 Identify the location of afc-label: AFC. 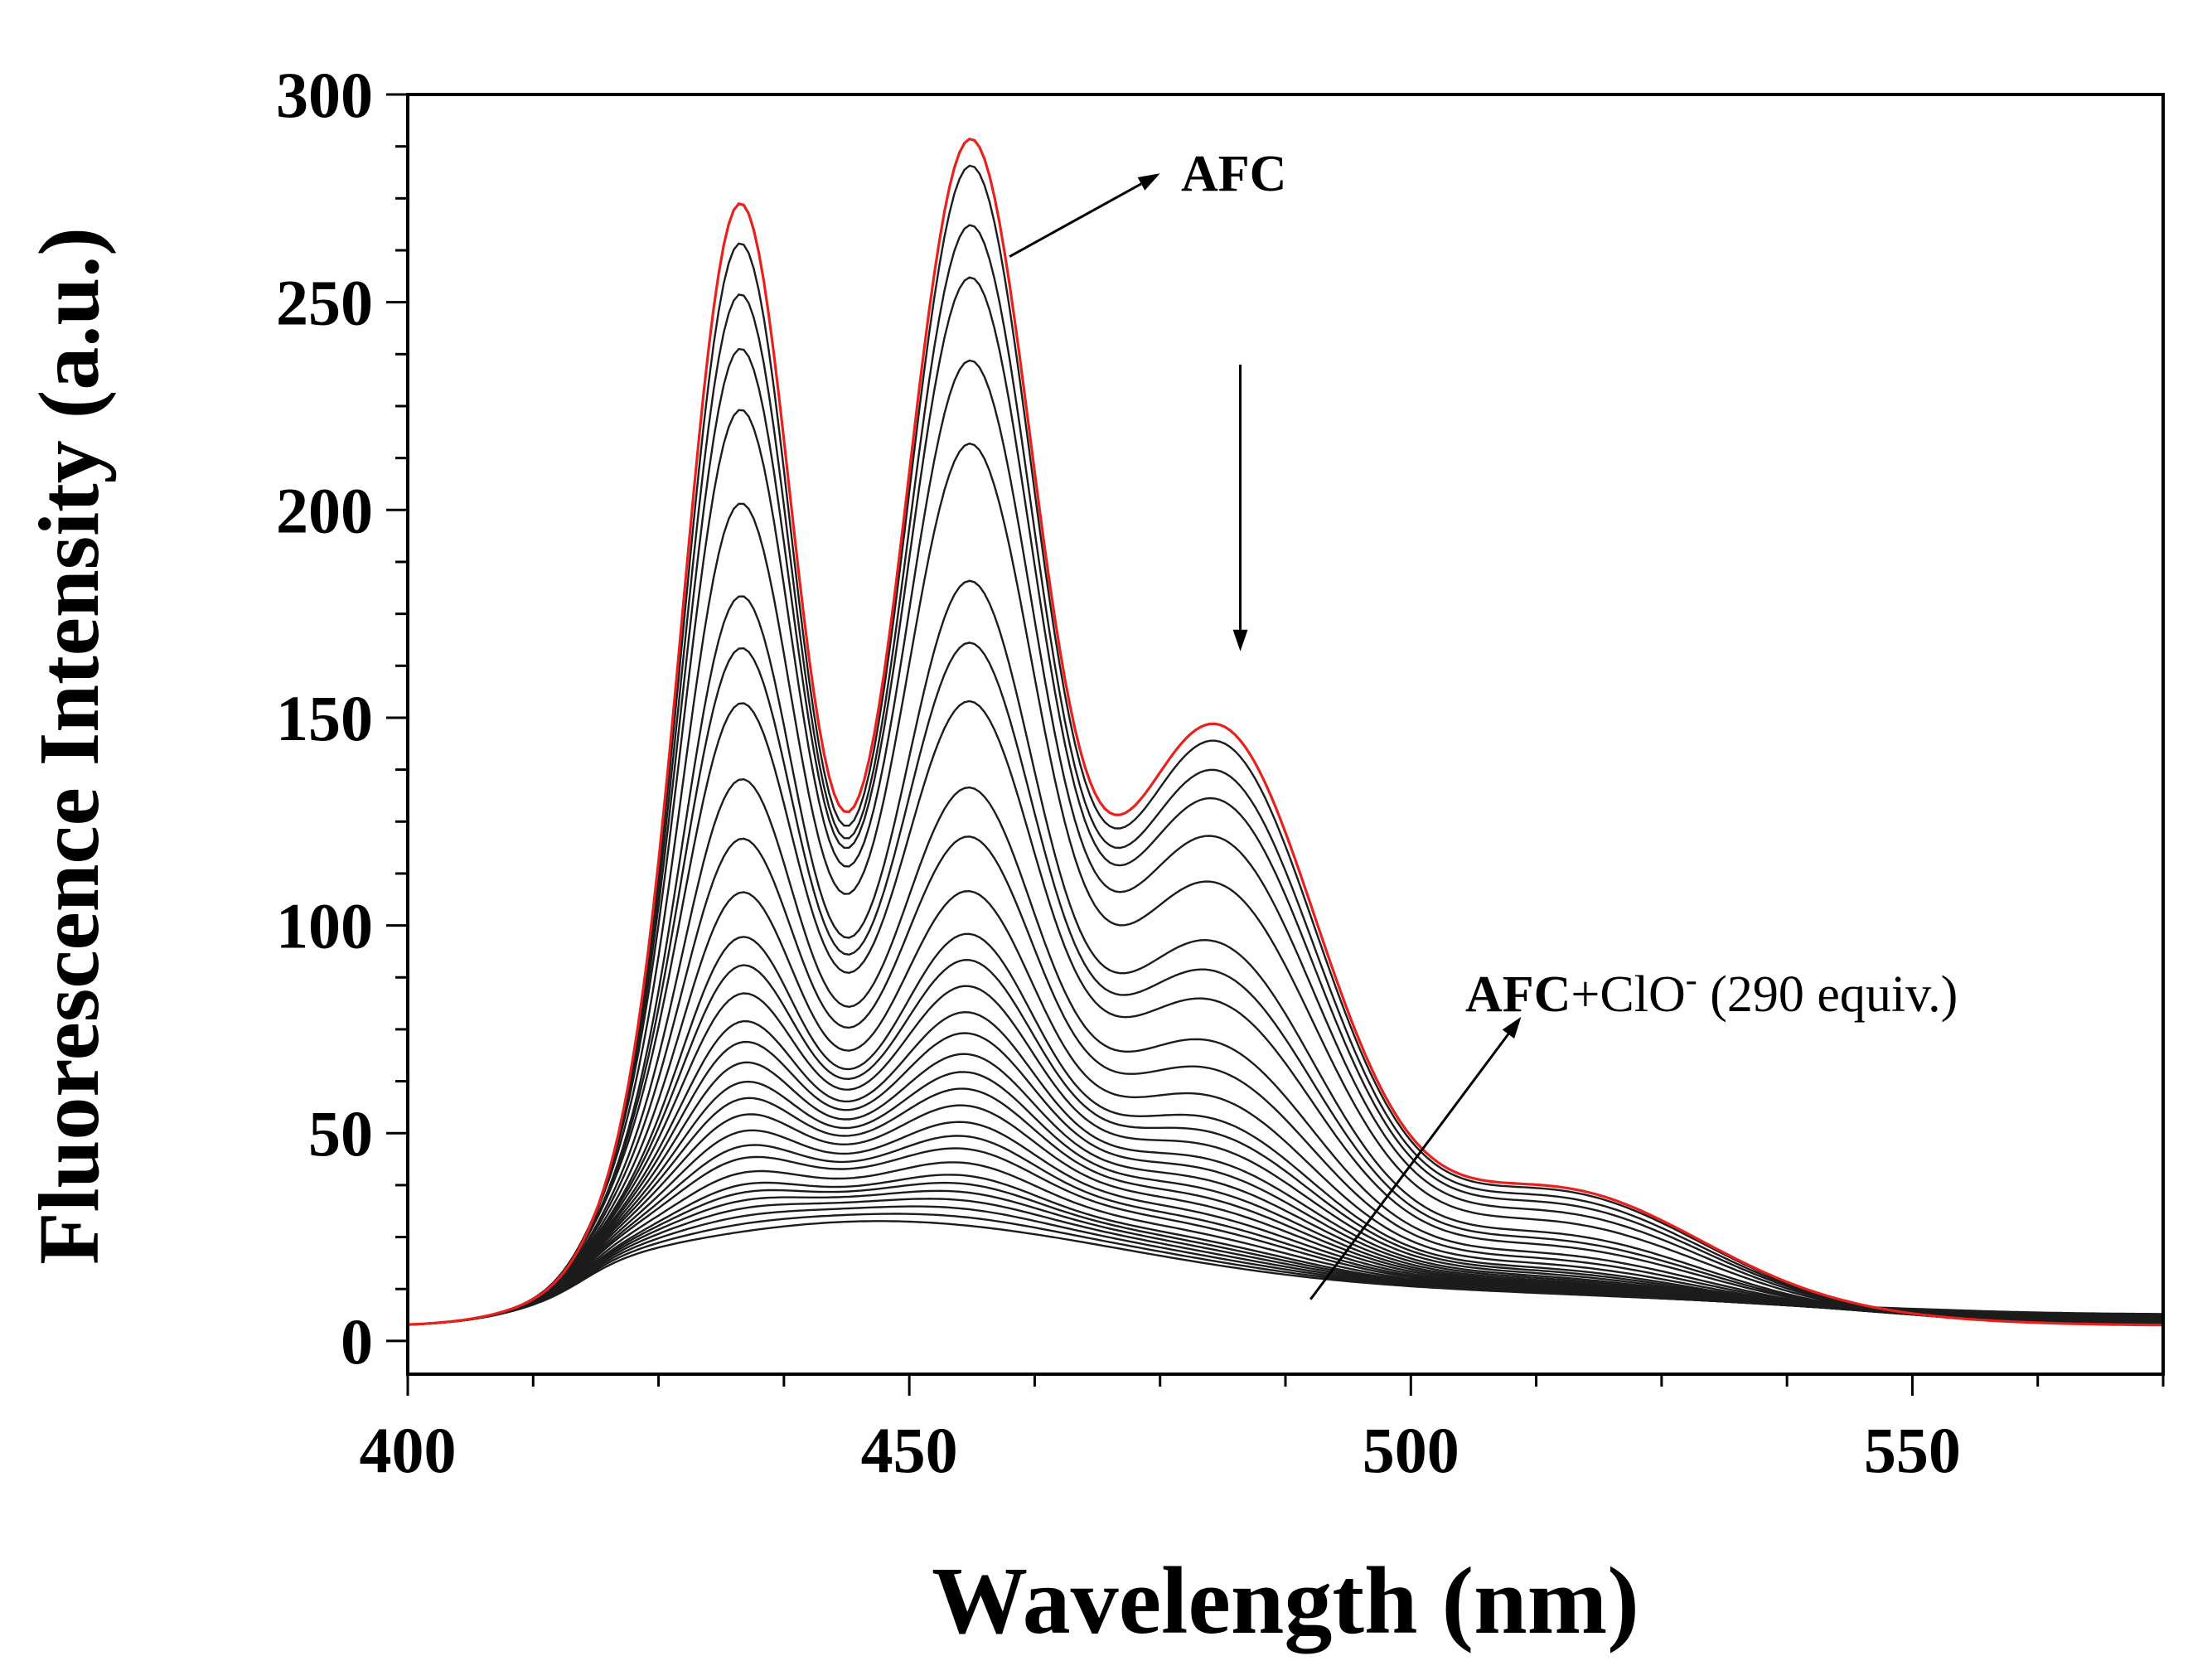
(1233, 174).